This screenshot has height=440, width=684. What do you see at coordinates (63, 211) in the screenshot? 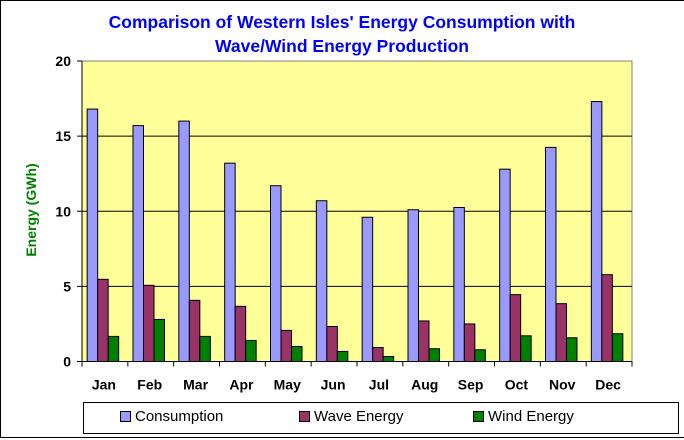
I see `y-tick-label: 10` at bounding box center [63, 211].